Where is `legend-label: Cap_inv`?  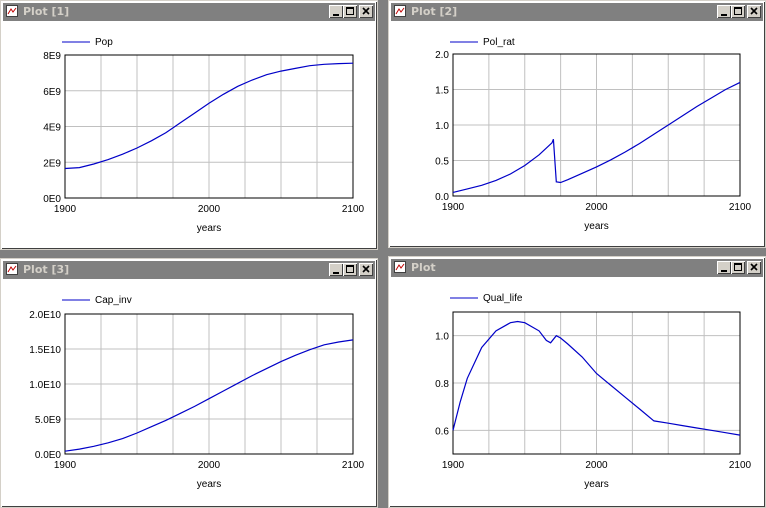 legend-label: Cap_inv is located at coordinates (113, 300).